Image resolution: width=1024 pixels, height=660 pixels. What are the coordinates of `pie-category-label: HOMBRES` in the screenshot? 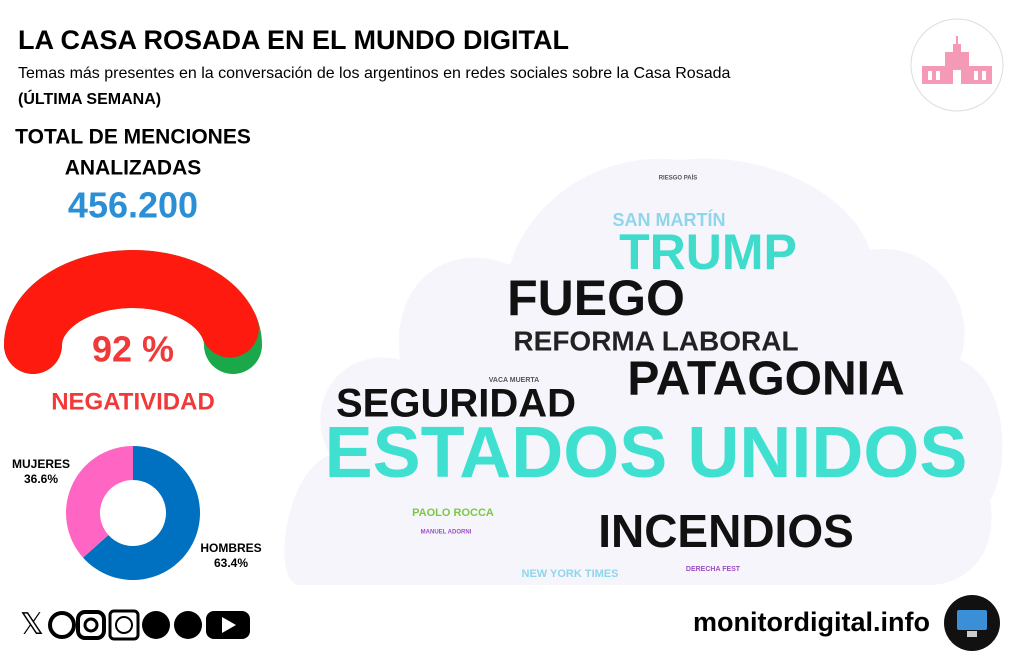 It's located at (230, 548).